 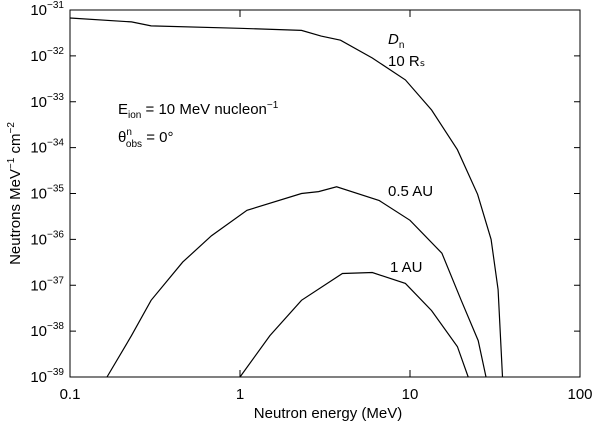 I want to click on annotation-part: D, so click(x=393, y=39).